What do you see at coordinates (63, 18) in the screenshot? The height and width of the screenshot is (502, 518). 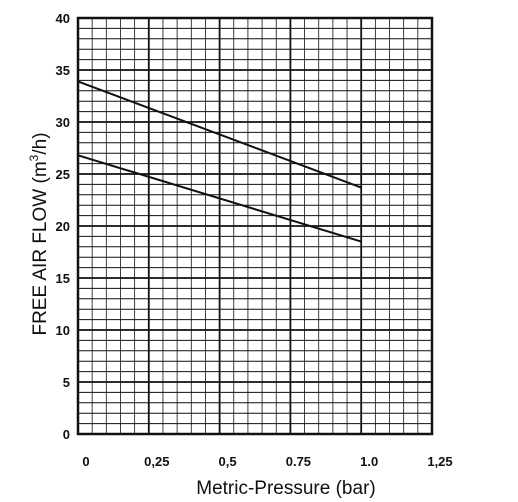 I see `y-tick-label: 40` at bounding box center [63, 18].